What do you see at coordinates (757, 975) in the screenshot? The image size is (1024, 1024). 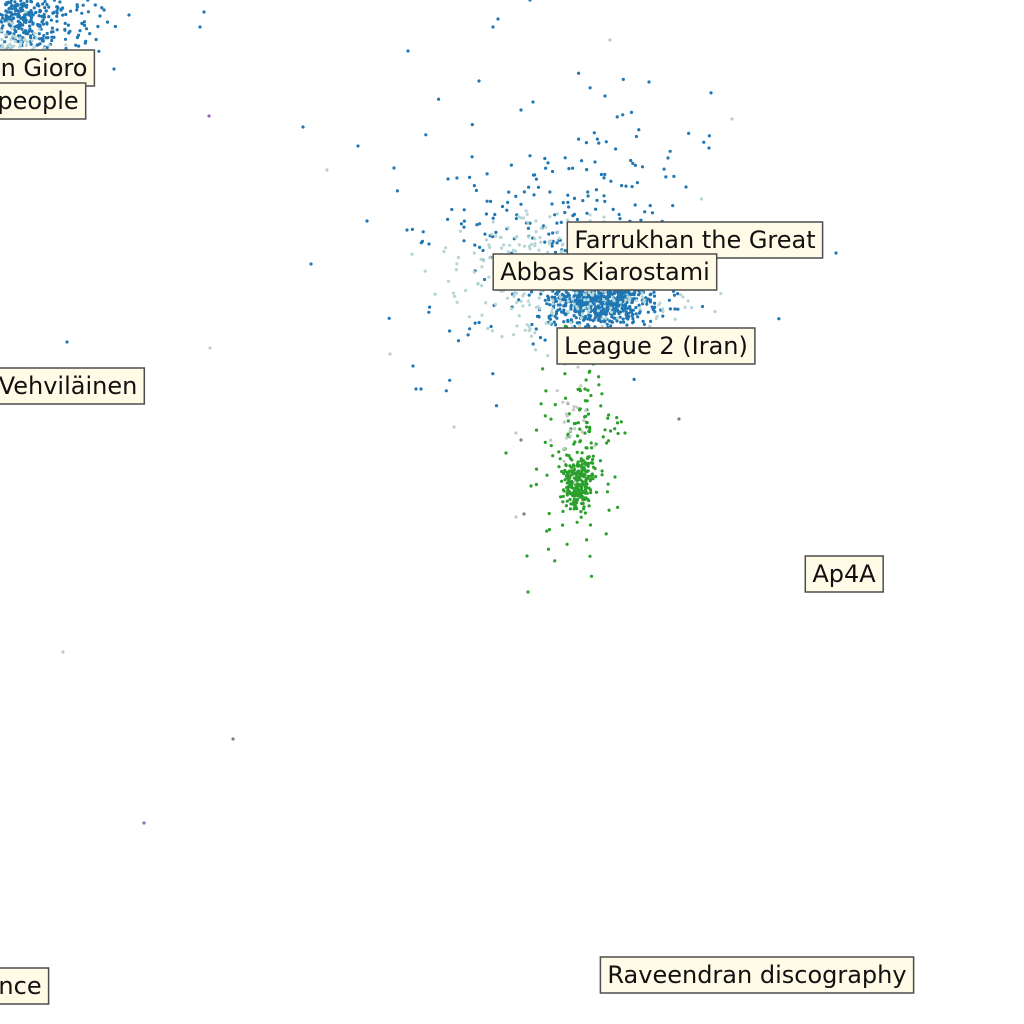 I see `annotation-box` at bounding box center [757, 975].